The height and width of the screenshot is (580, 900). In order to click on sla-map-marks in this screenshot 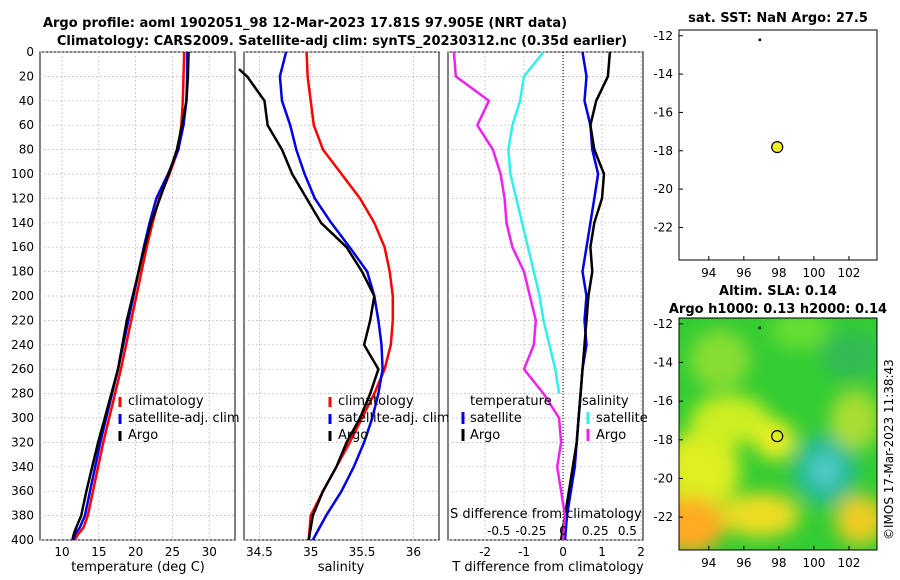, I will do `click(771, 384)`.